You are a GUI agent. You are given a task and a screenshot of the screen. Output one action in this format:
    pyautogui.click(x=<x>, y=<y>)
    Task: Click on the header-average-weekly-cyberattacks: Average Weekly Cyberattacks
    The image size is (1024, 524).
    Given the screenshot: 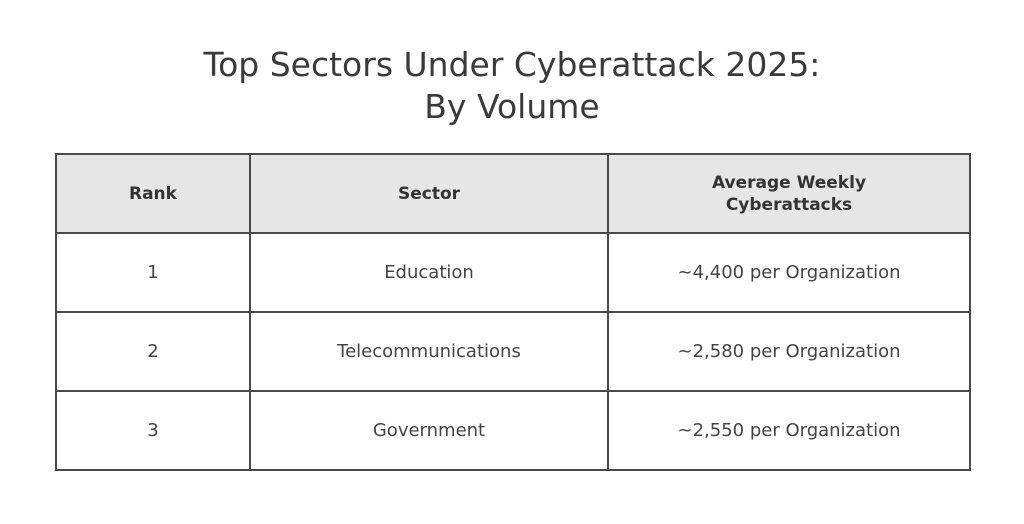 What is the action you would take?
    pyautogui.click(x=789, y=193)
    